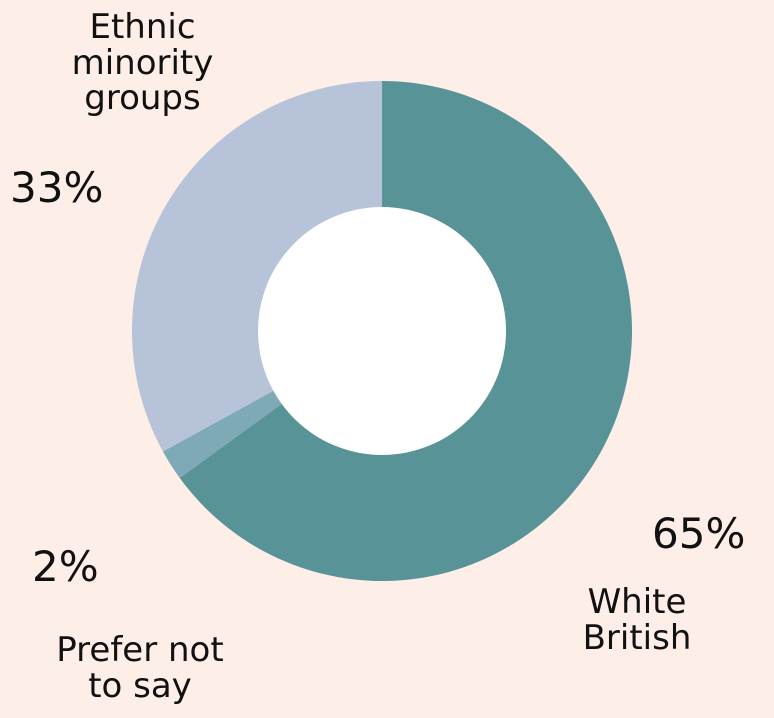 The height and width of the screenshot is (718, 774). What do you see at coordinates (699, 533) in the screenshot?
I see `slice-percent-white-british: 65%` at bounding box center [699, 533].